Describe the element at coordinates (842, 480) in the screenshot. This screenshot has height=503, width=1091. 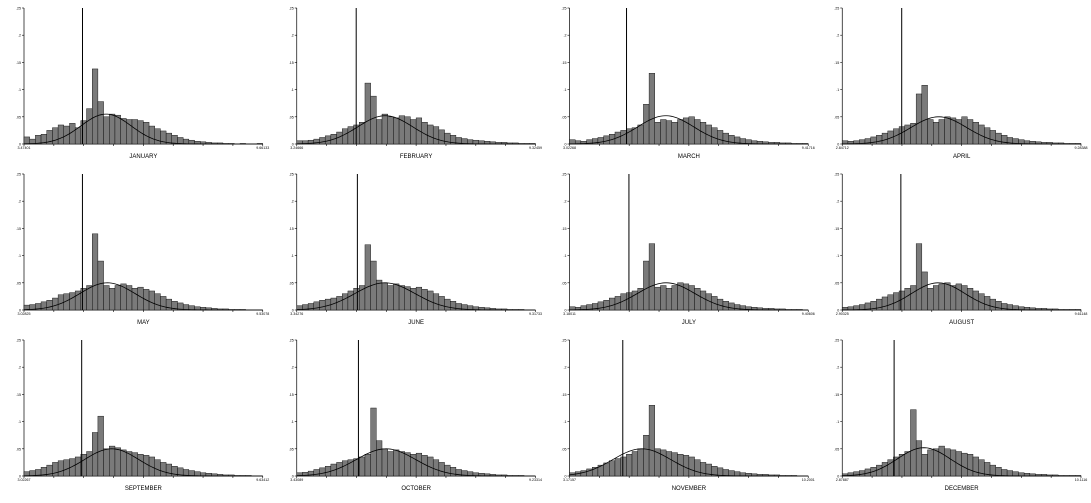
I see `x-tick-label-min: 2.87887` at that location.